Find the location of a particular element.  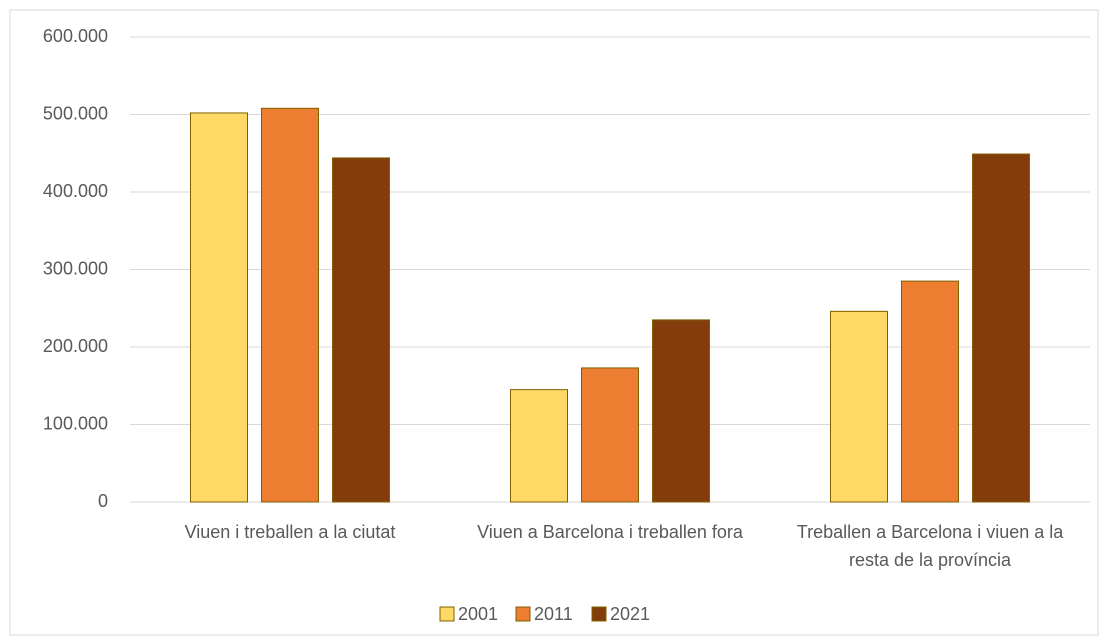

legend-label: 2001 is located at coordinates (478, 614).